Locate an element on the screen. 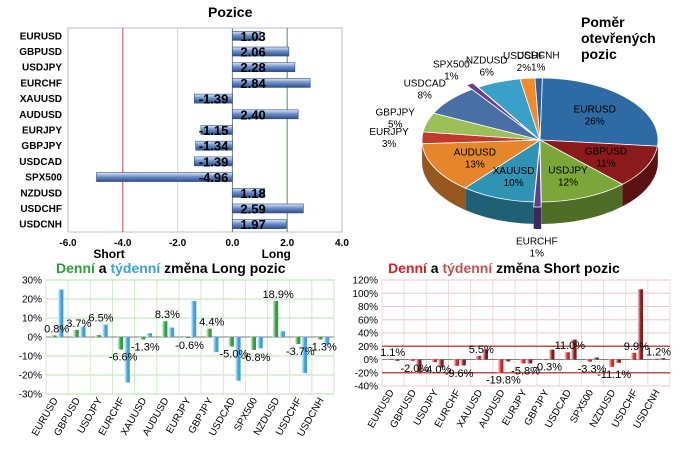 The height and width of the screenshot is (454, 680). pie-label-value: 8% is located at coordinates (424, 96).